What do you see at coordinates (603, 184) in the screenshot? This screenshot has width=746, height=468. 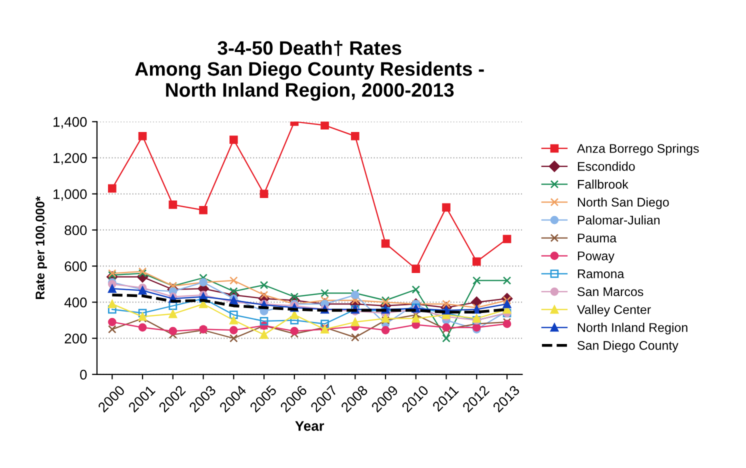 I see `legend-label: Fallbrook` at bounding box center [603, 184].